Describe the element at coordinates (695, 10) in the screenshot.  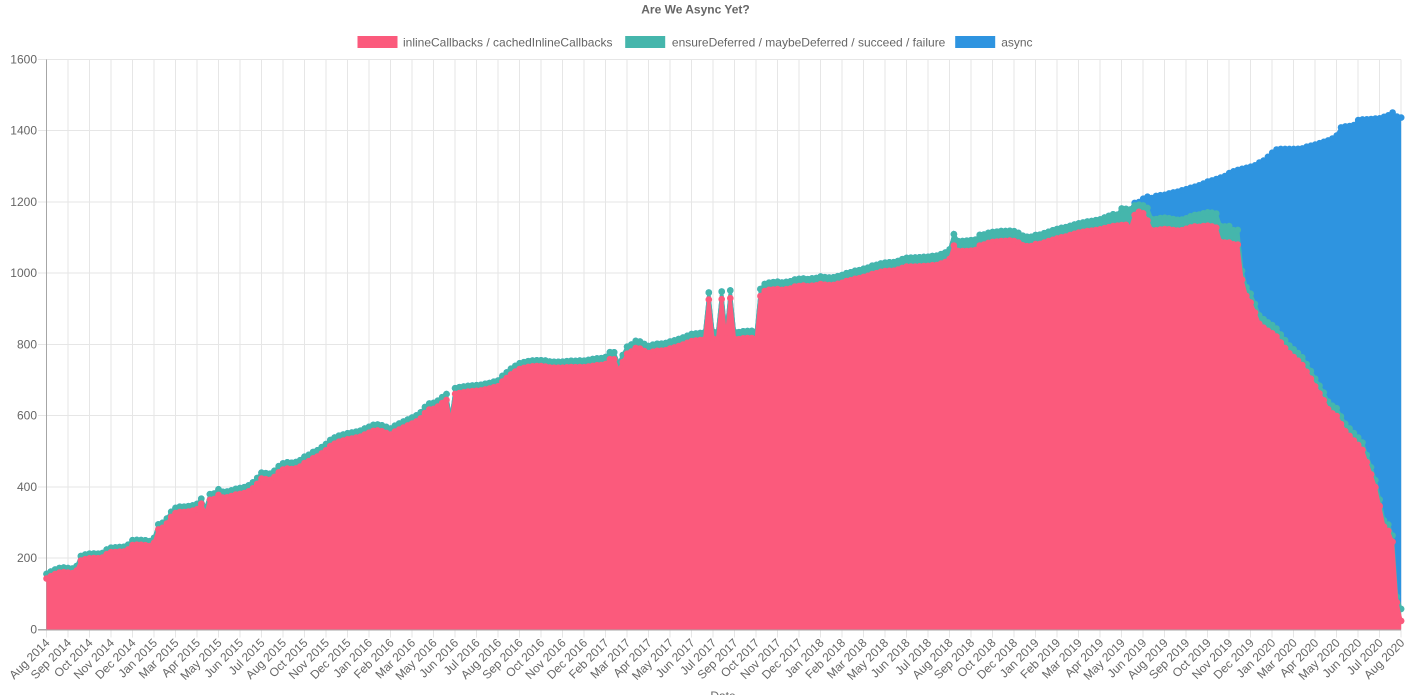
I see `svg-text: Are We Async Yet?` at that location.